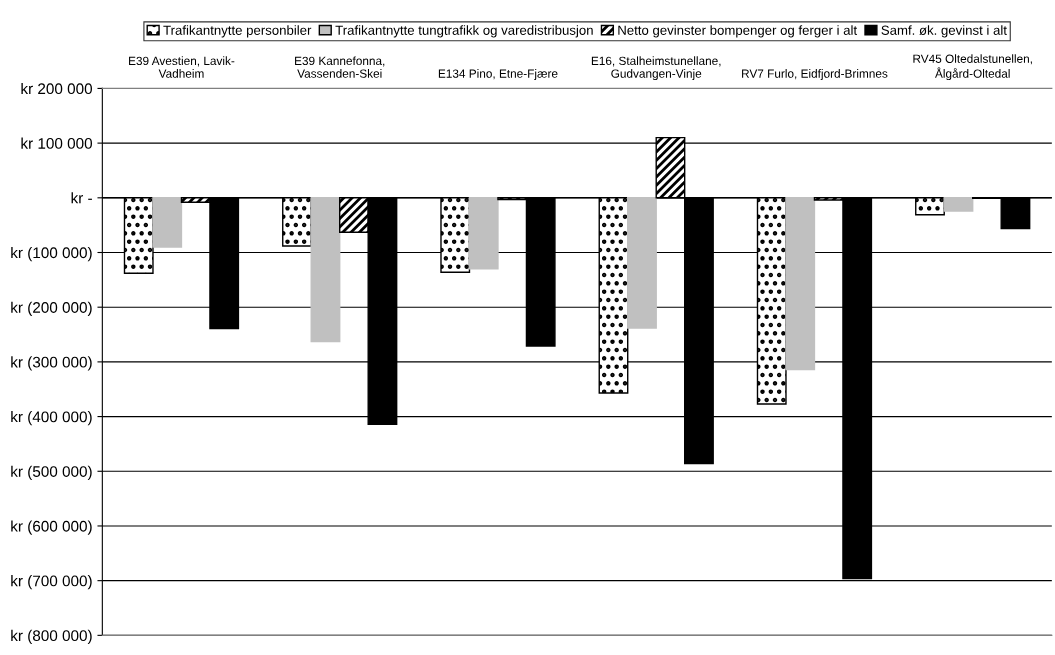 The height and width of the screenshot is (655, 1055). Describe the element at coordinates (464, 31) in the screenshot. I see `legend-label: Trafikantnytte tungtrafikk og varedistribusjon` at that location.